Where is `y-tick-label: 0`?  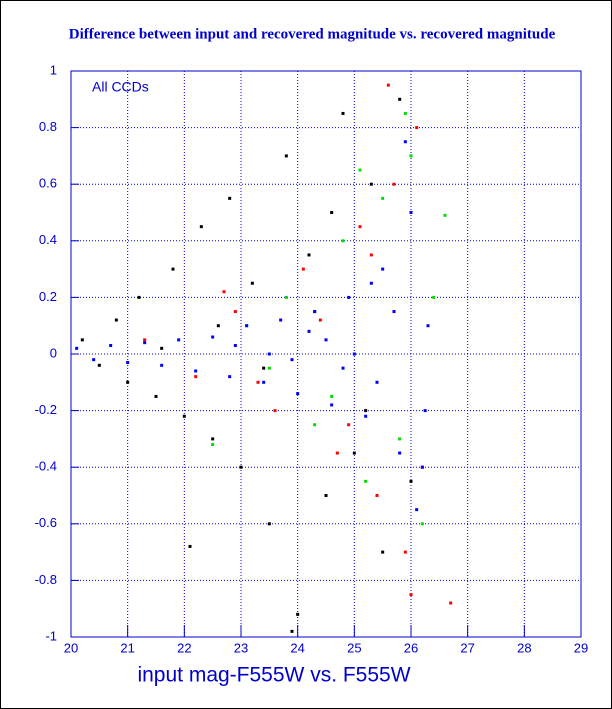 y-tick-label: 0 is located at coordinates (53, 352).